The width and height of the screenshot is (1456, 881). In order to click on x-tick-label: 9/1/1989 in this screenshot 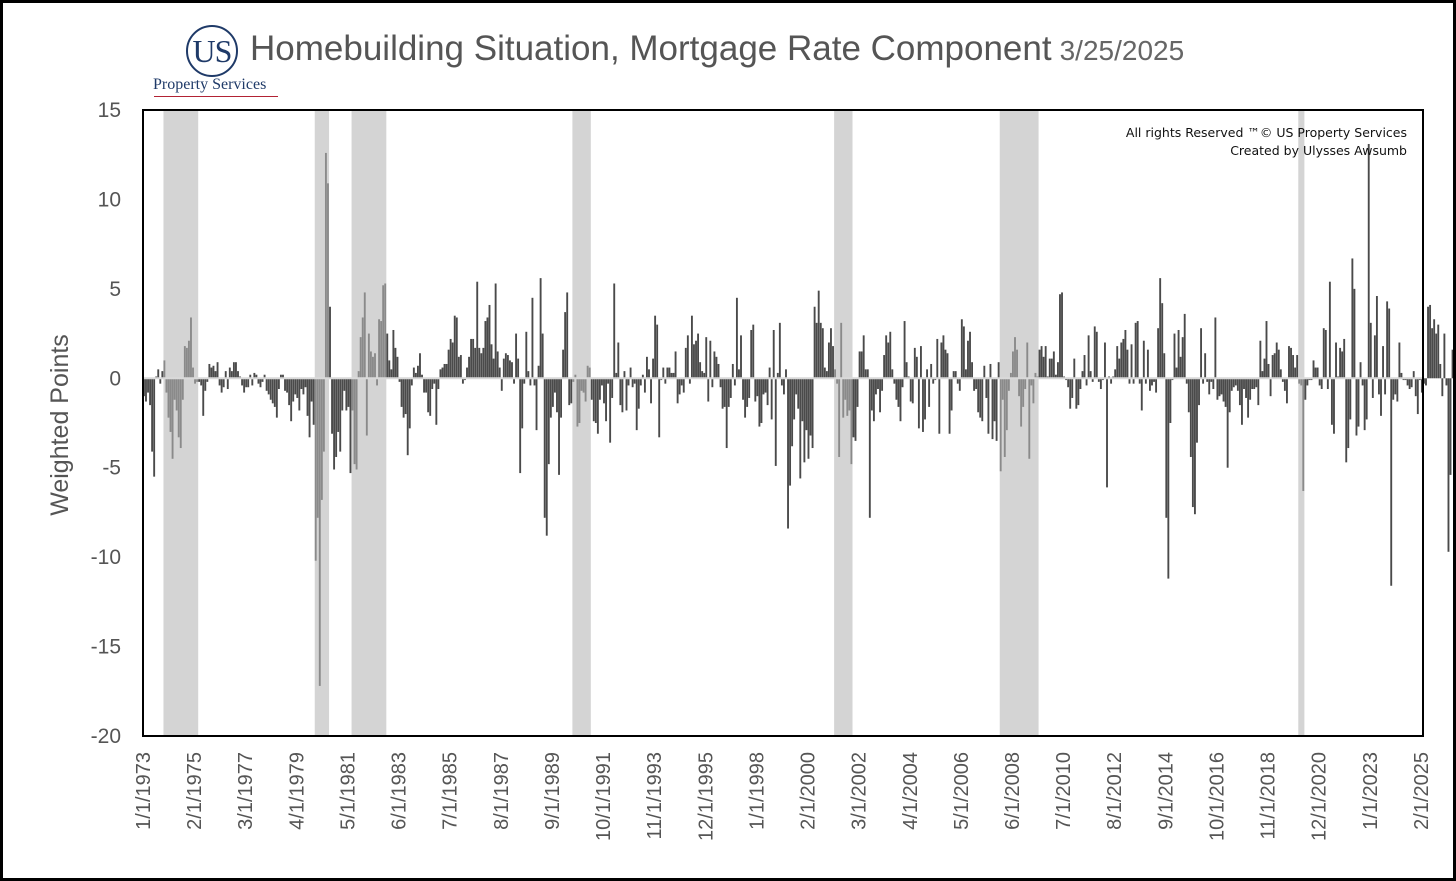, I will do `click(553, 791)`.